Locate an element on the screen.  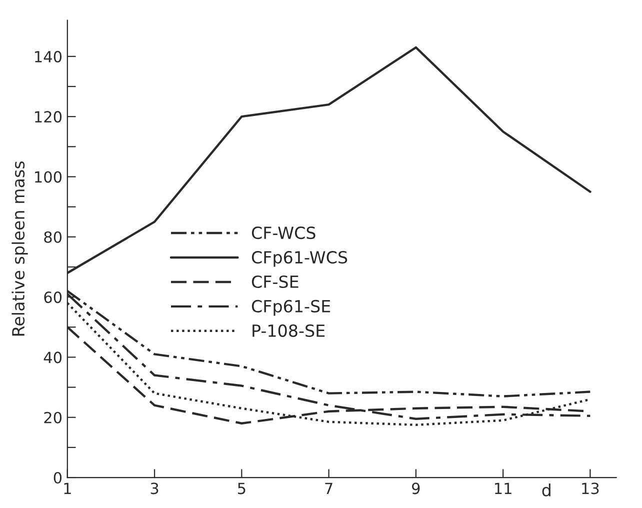
x-tick-label: 1 is located at coordinates (67, 488).